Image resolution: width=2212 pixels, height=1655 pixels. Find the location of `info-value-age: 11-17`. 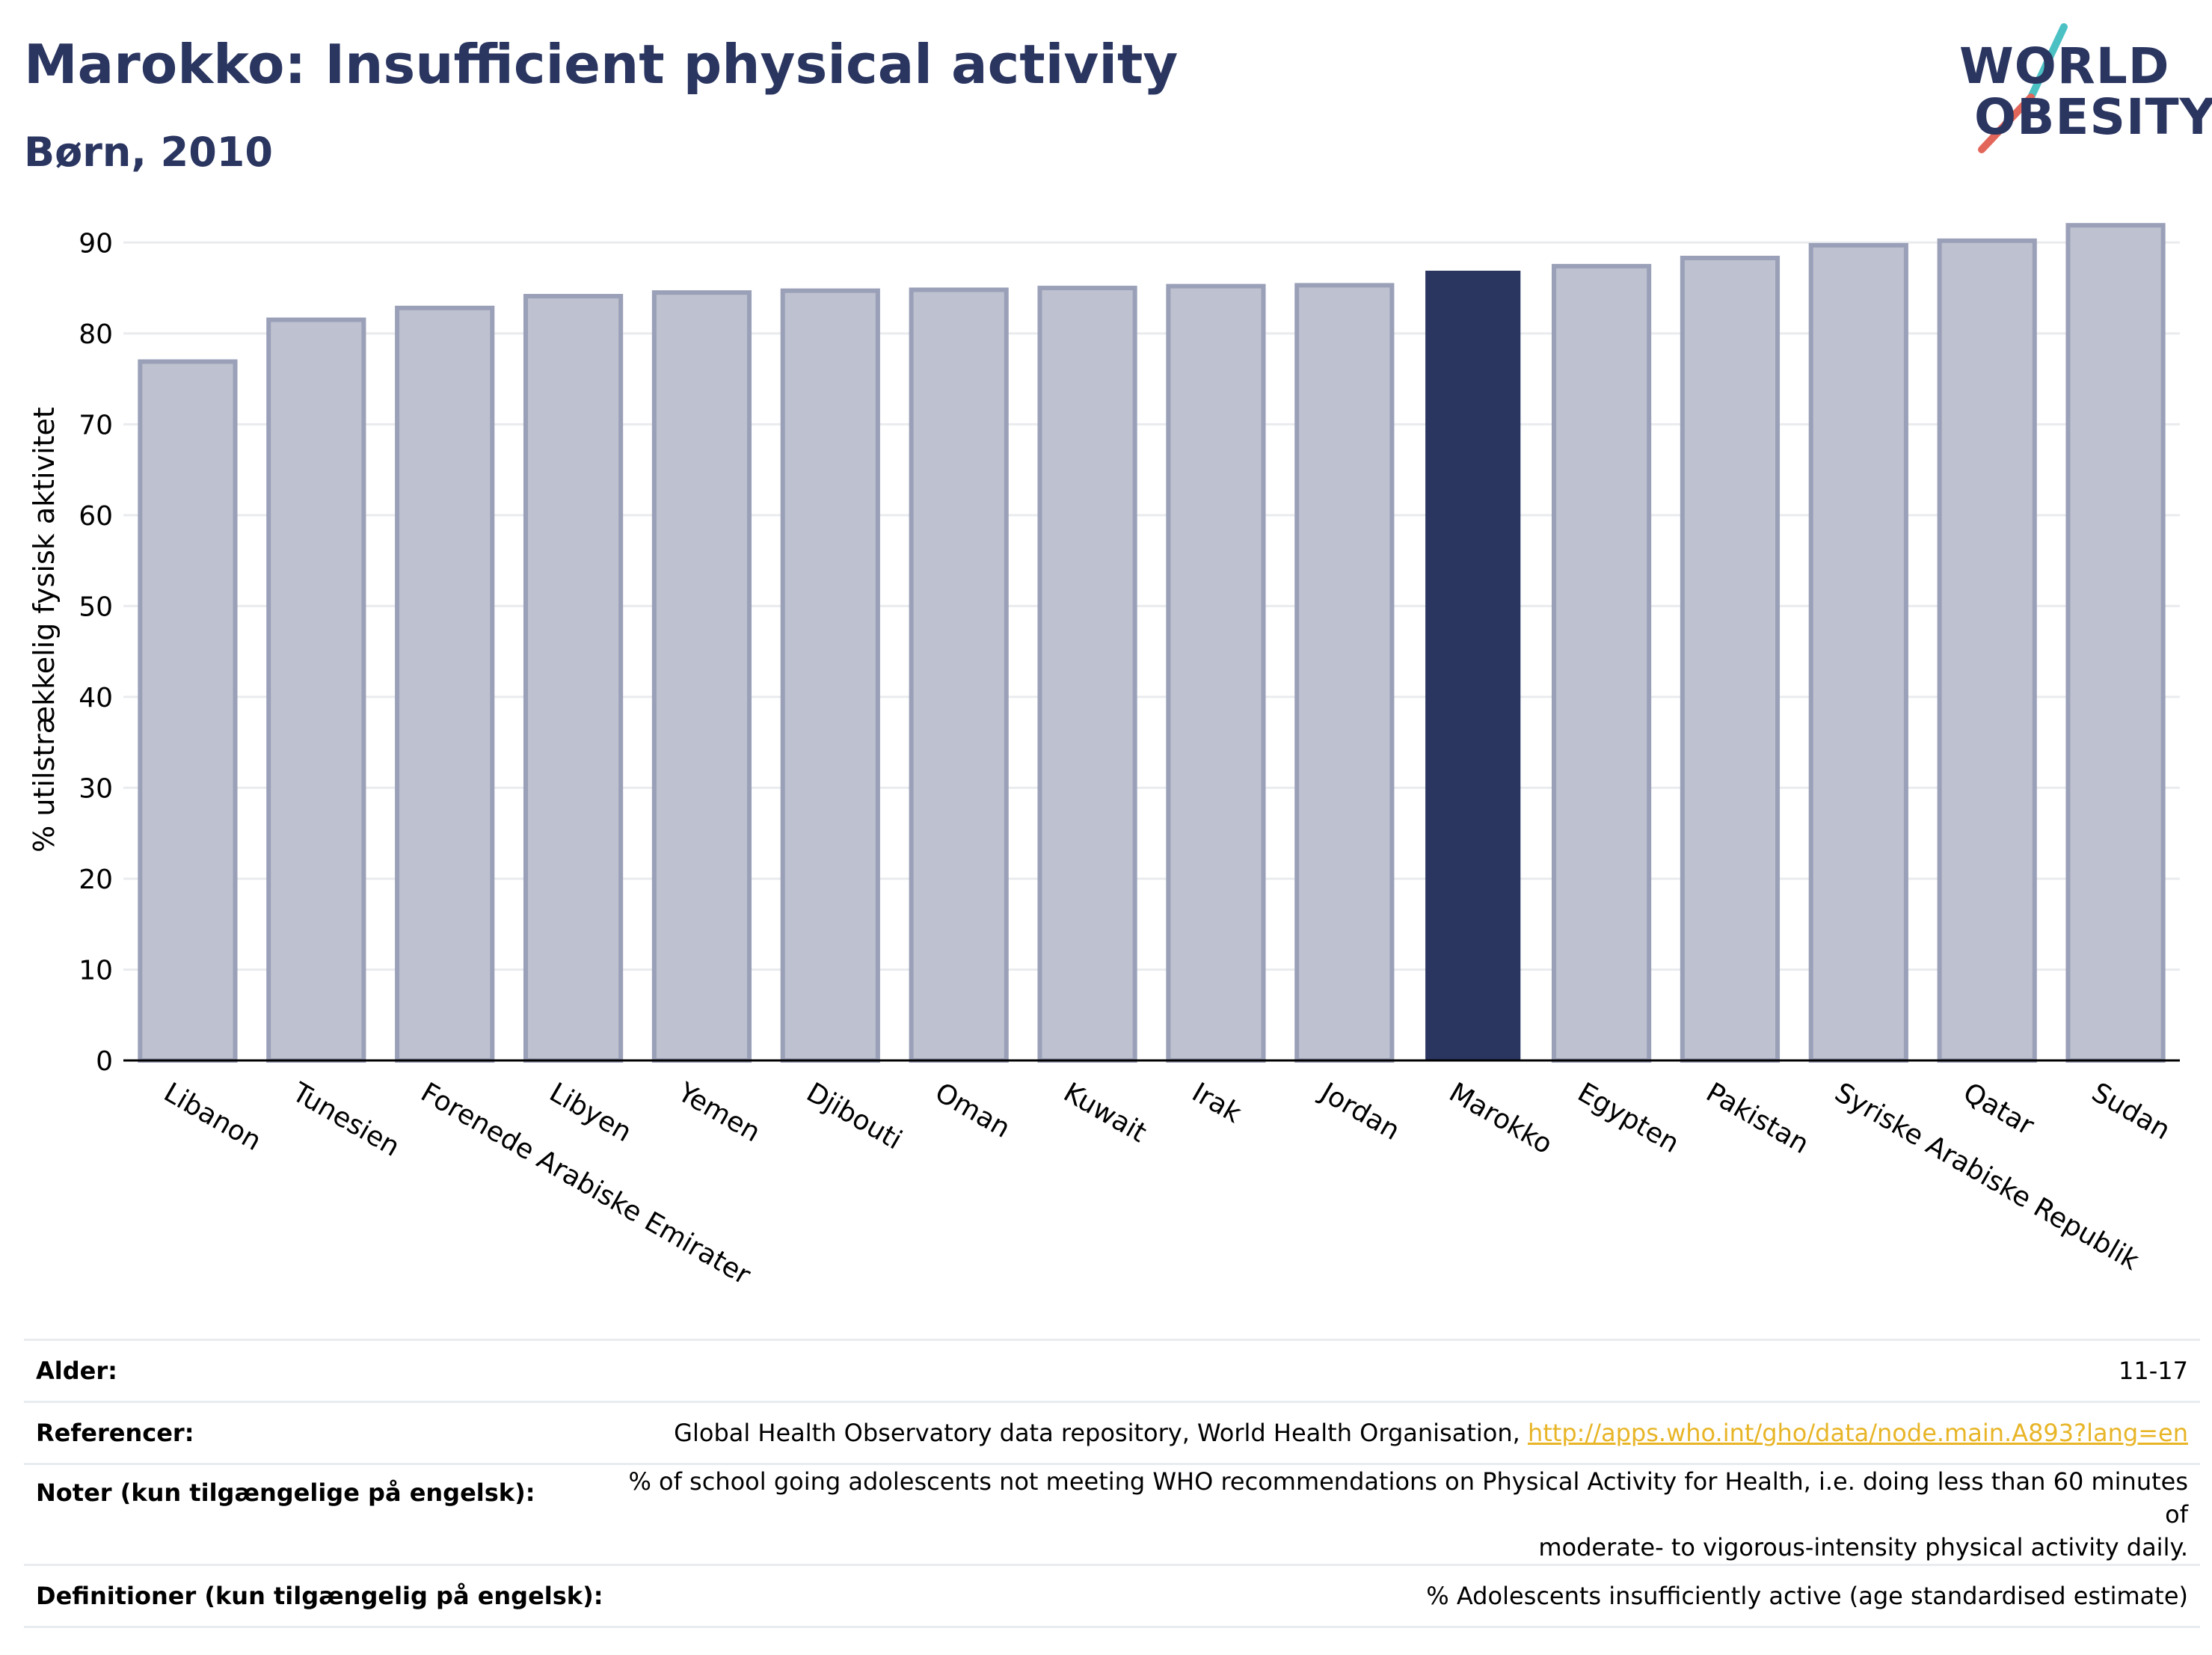

info-value-age: 11-17 is located at coordinates (1407, 1371).